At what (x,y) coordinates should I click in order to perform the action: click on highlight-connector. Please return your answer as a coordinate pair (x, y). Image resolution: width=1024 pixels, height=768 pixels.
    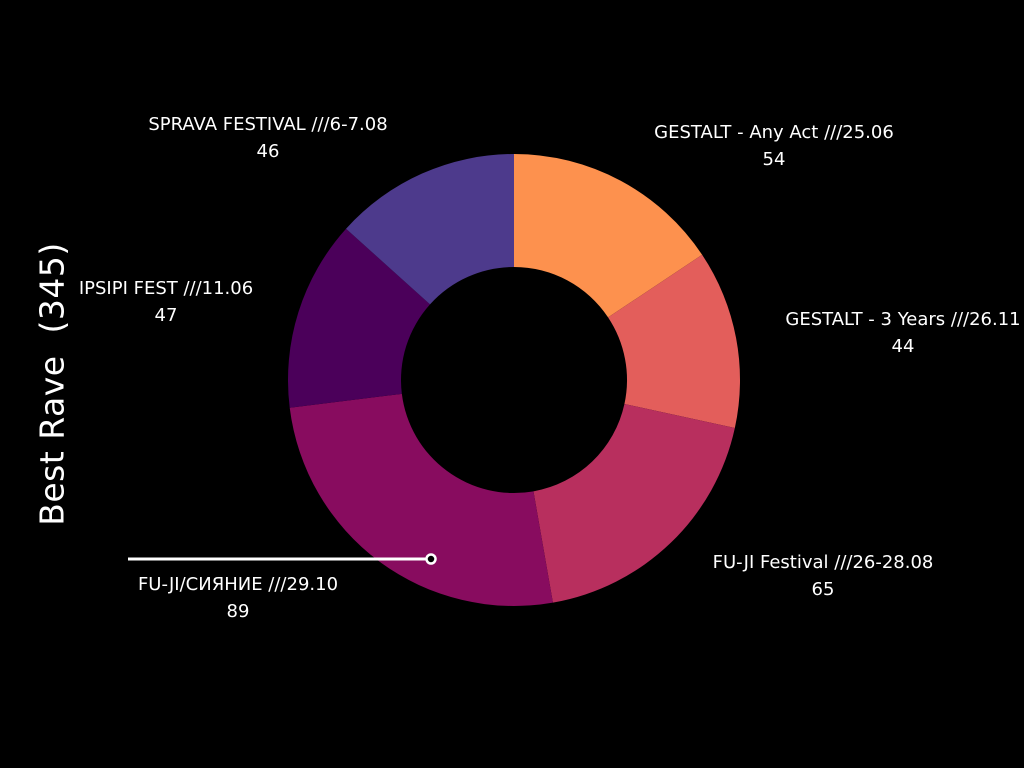
    Looking at the image, I should click on (282, 559).